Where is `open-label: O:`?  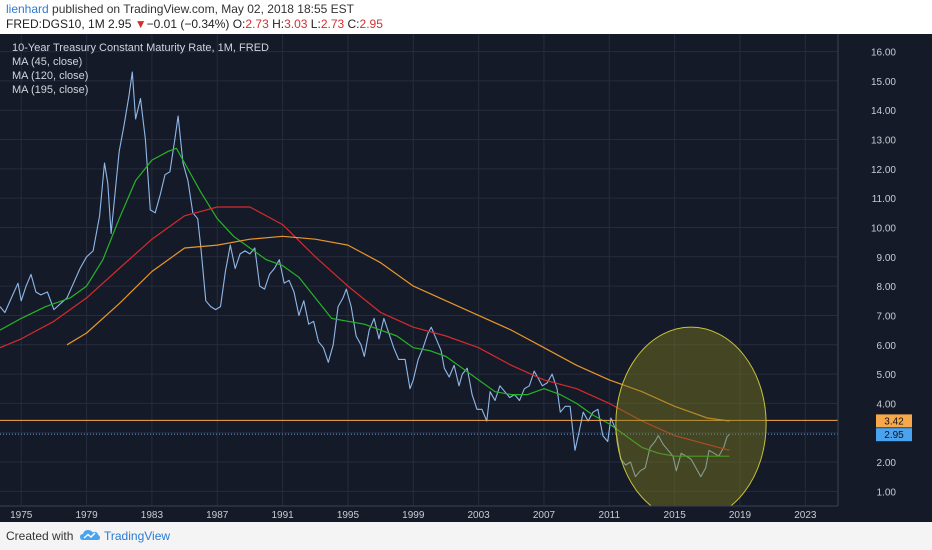 open-label: O: is located at coordinates (239, 24).